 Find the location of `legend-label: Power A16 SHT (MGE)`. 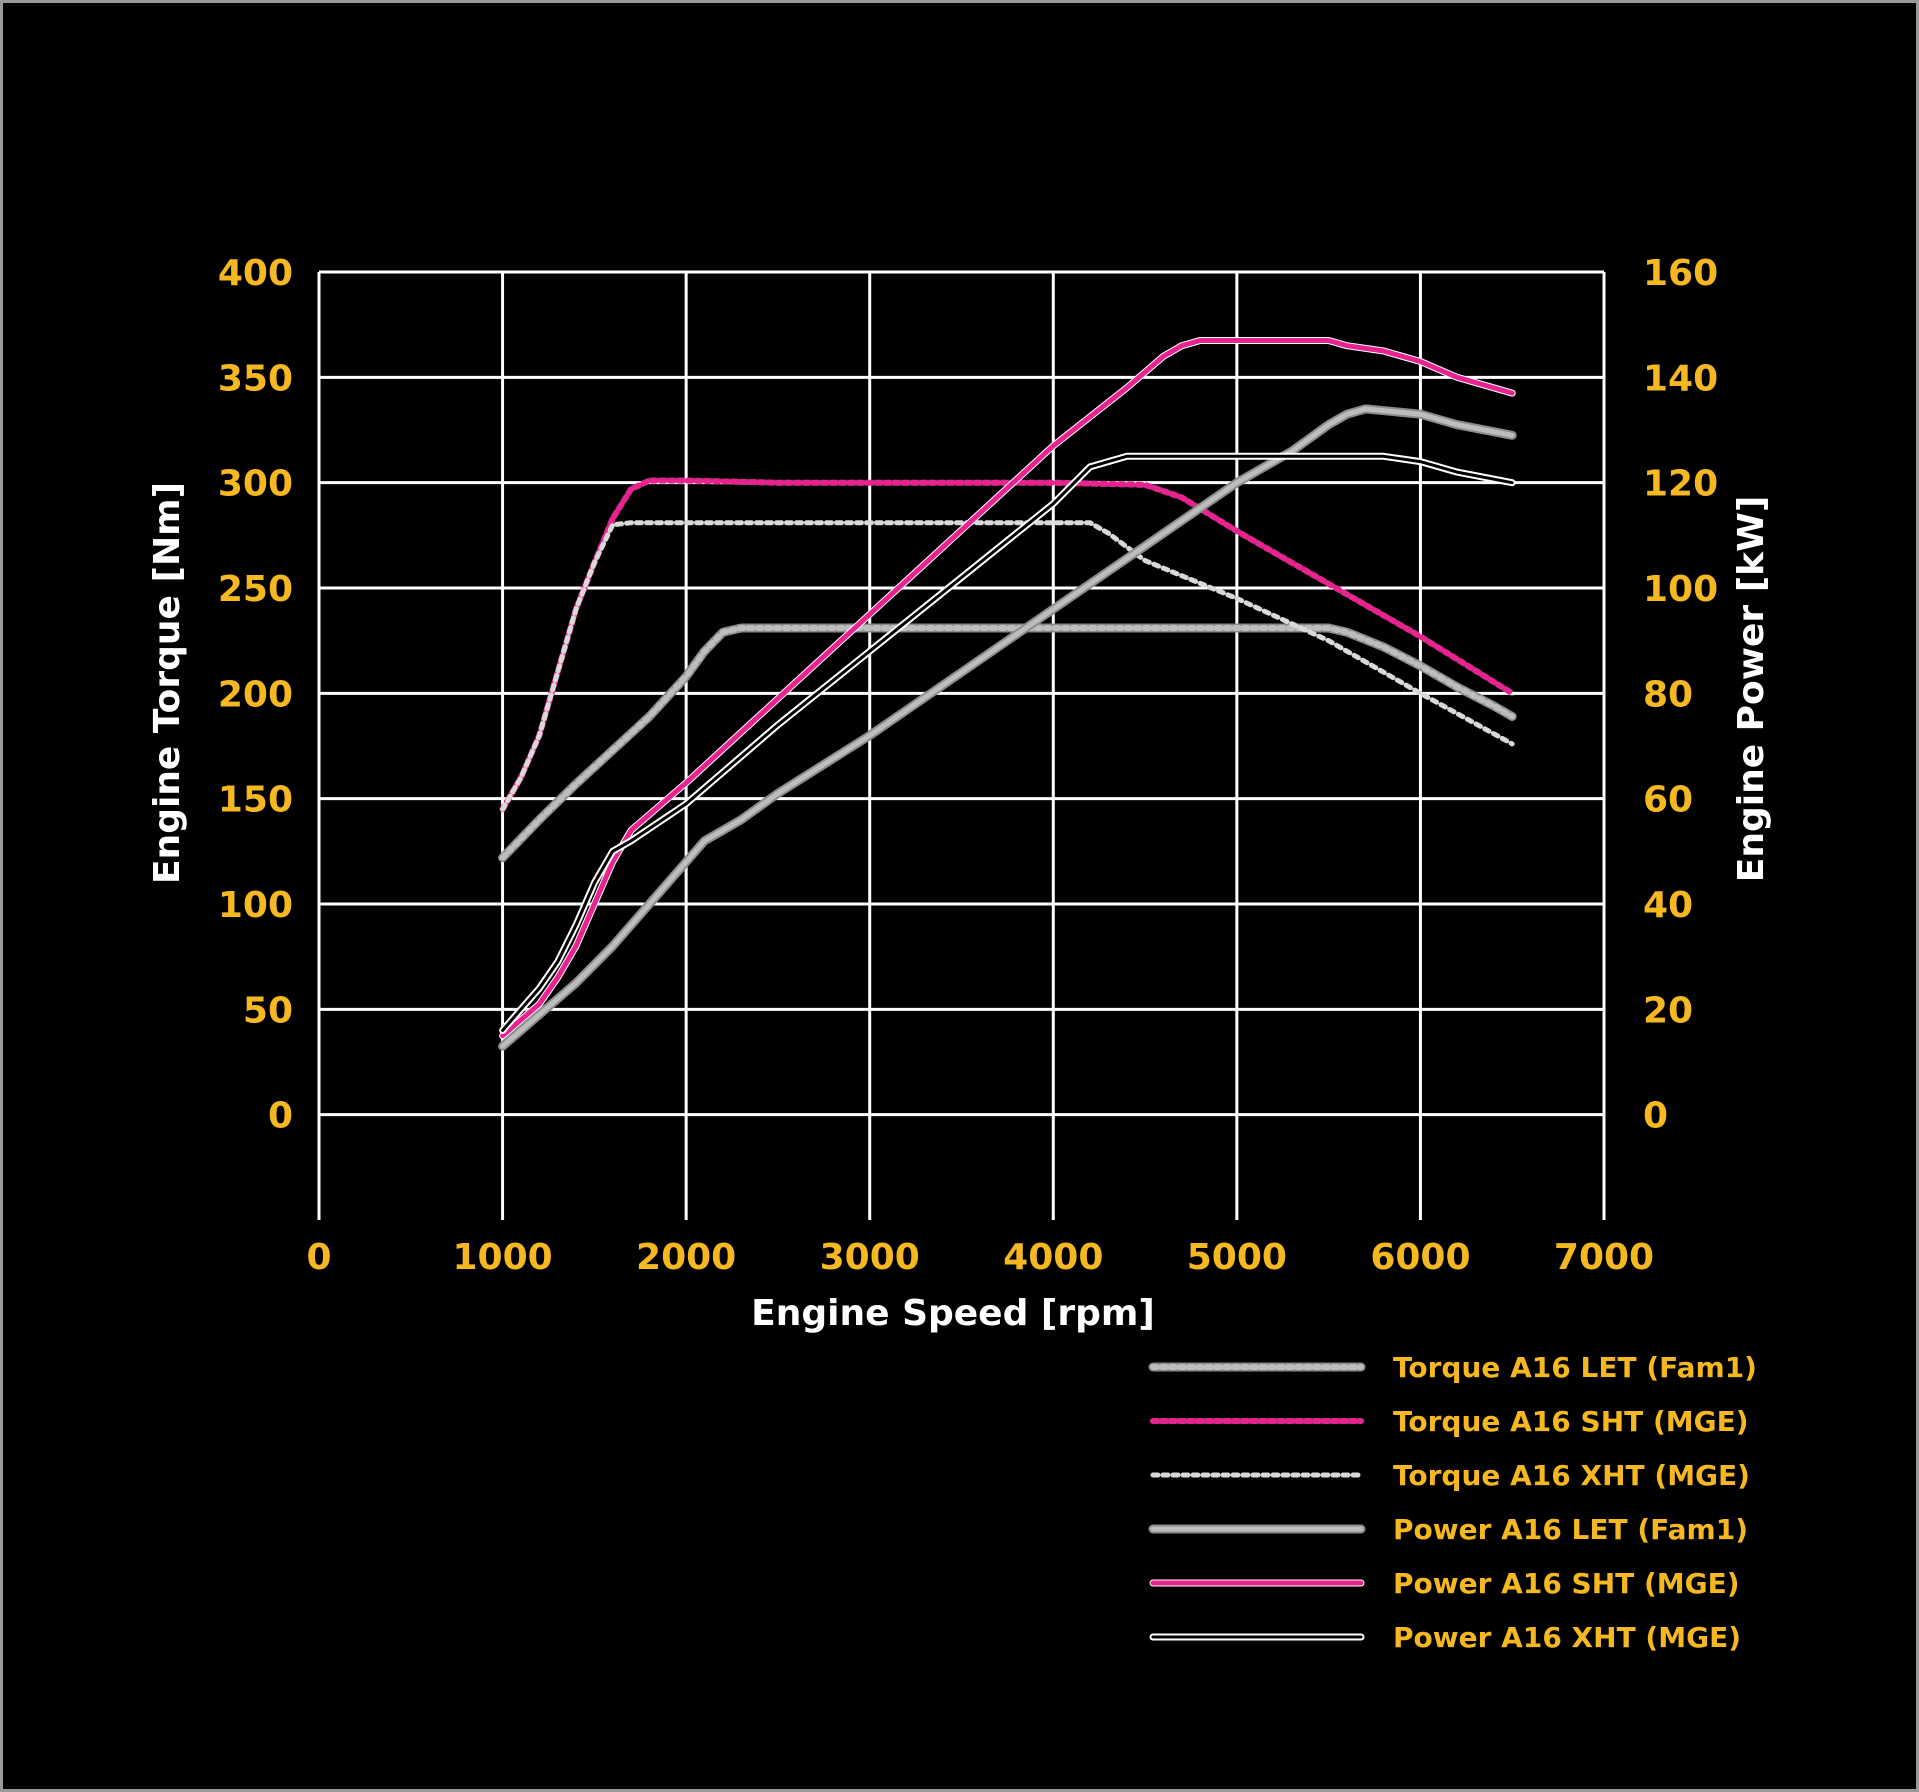

legend-label: Power A16 SHT (MGE) is located at coordinates (1566, 1583).